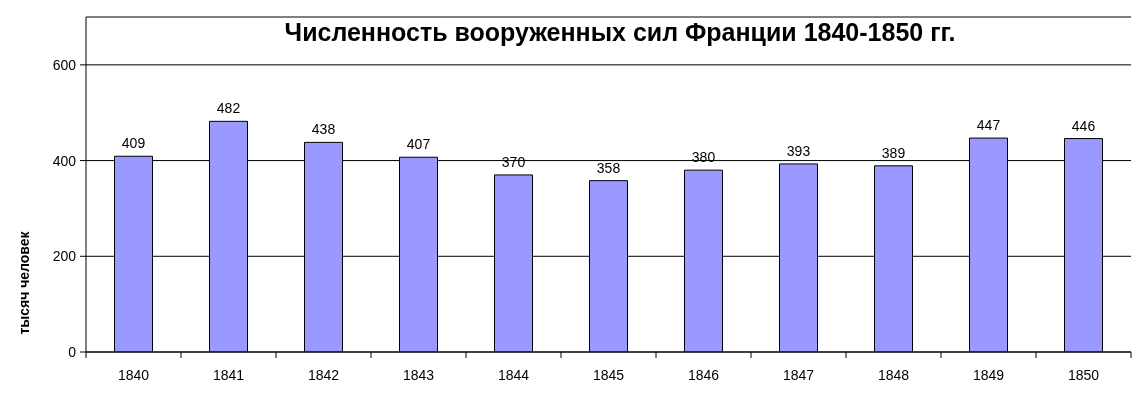  I want to click on data-label: 393, so click(798, 150).